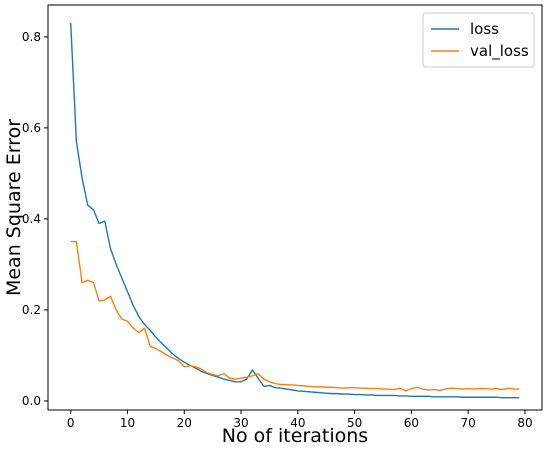 The width and height of the screenshot is (550, 451). Describe the element at coordinates (295, 436) in the screenshot. I see `x-axis-title: No of iterations` at that location.